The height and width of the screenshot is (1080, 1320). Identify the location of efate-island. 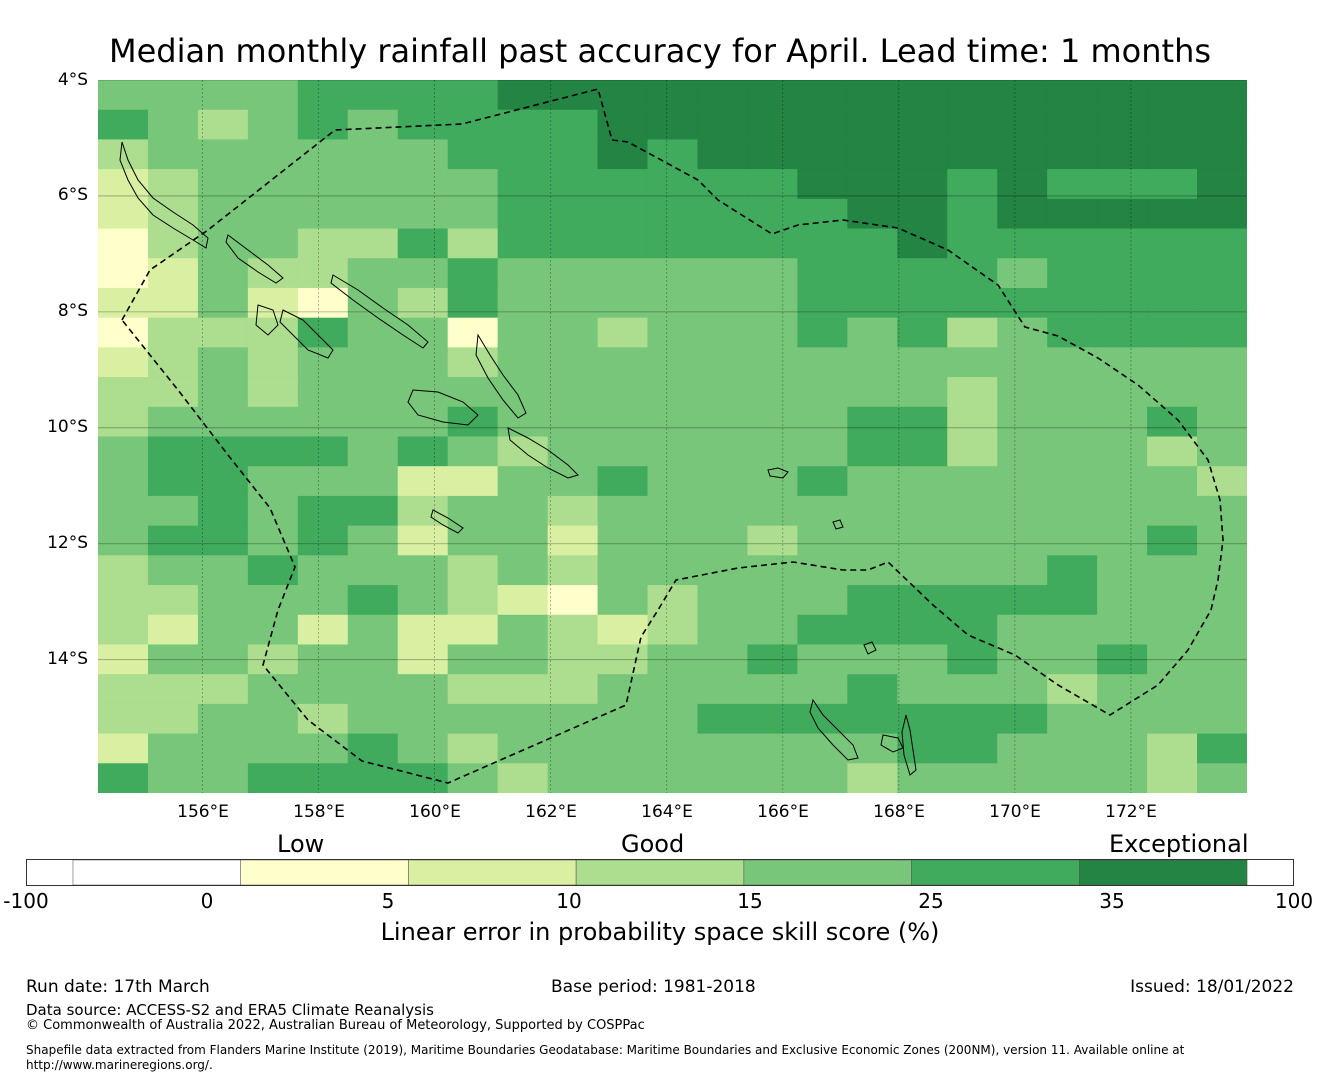
(909, 745).